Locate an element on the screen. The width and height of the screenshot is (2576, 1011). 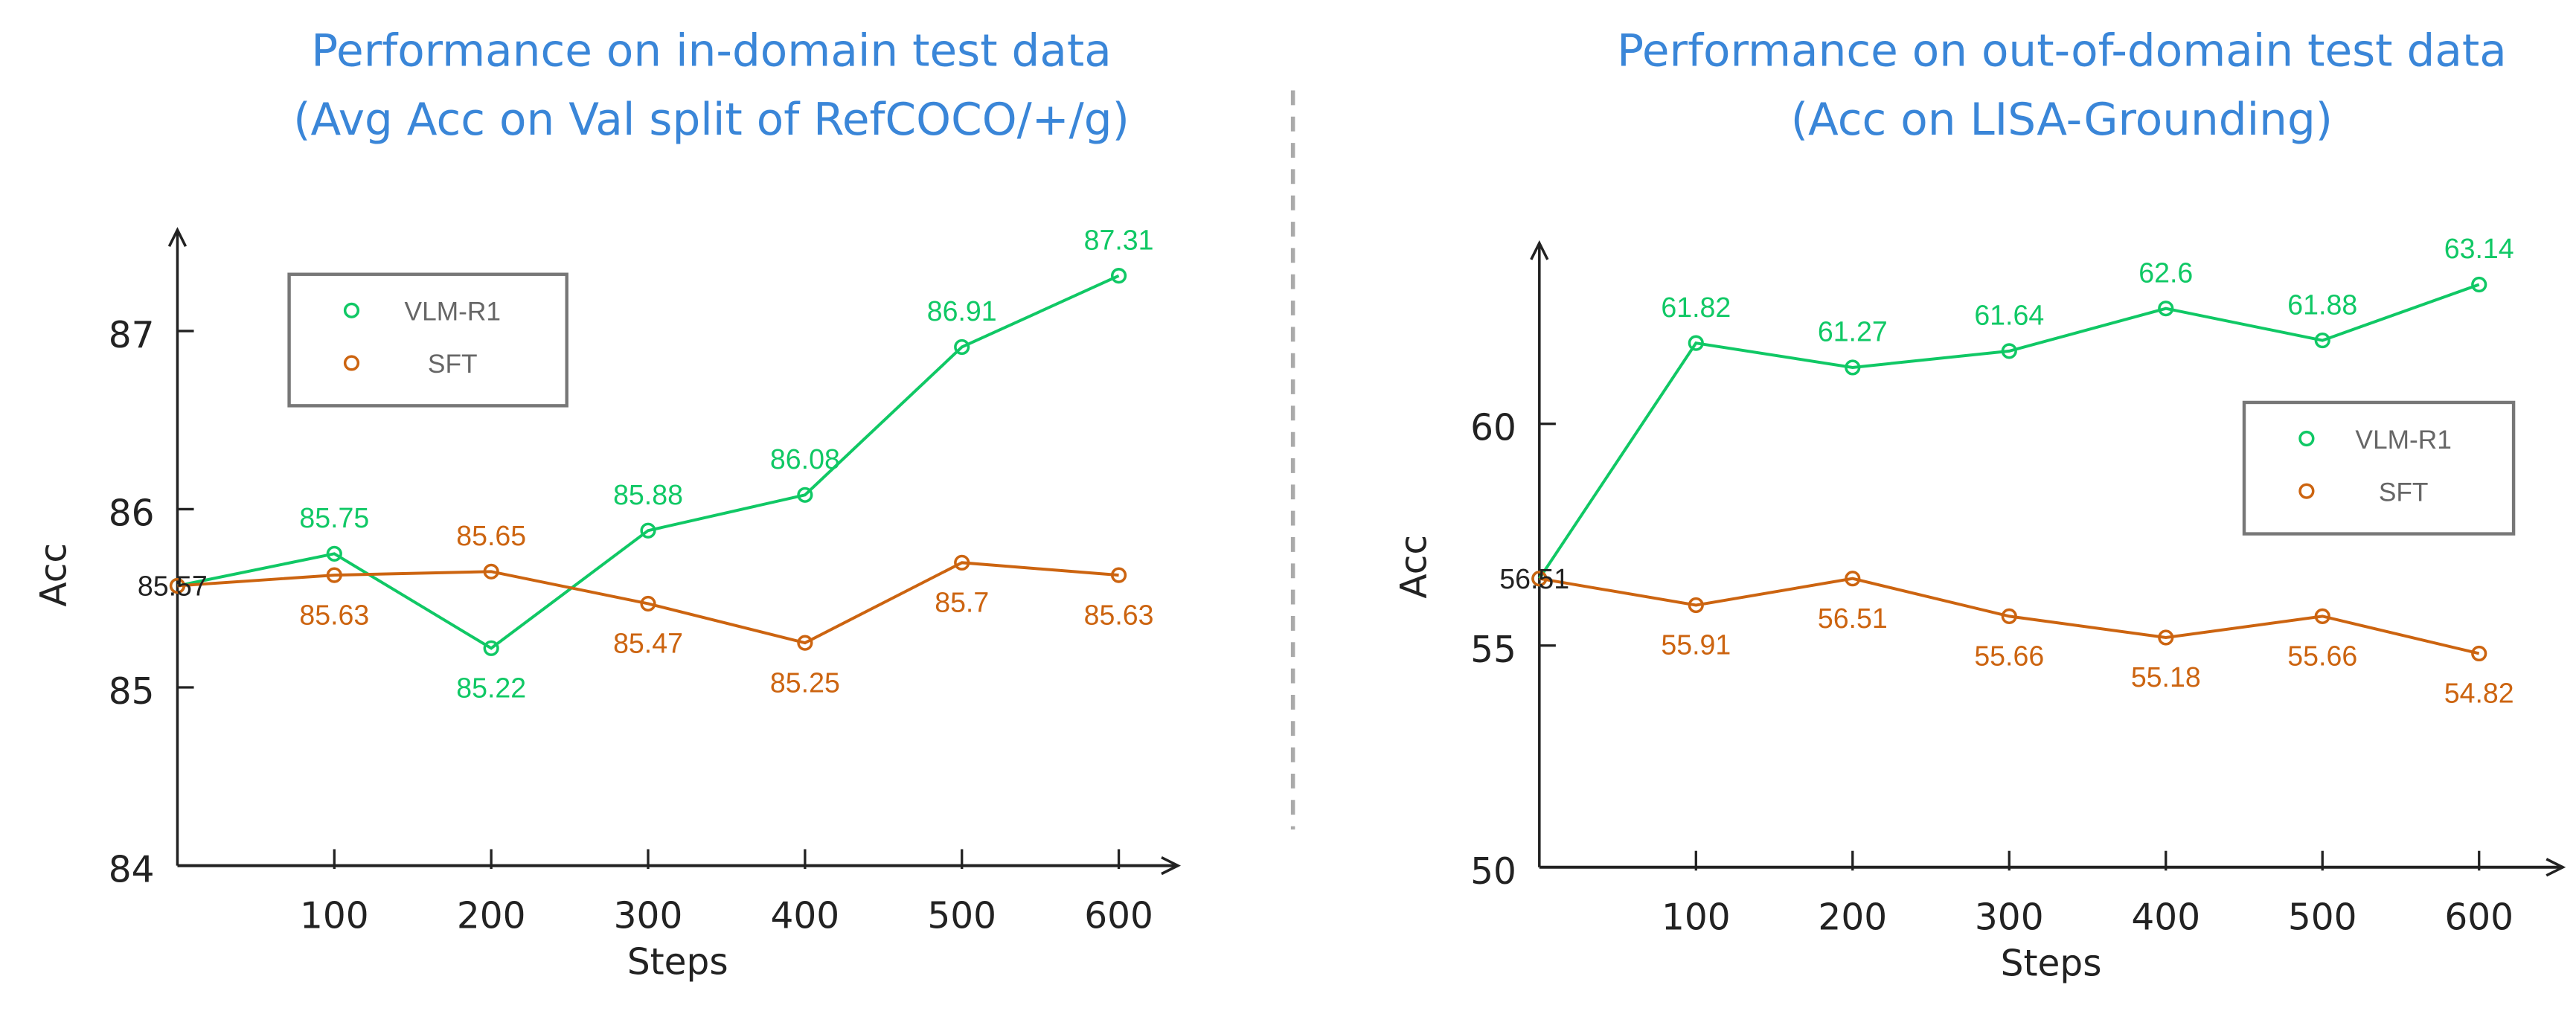
start-value-label: 85.57 is located at coordinates (173, 586).